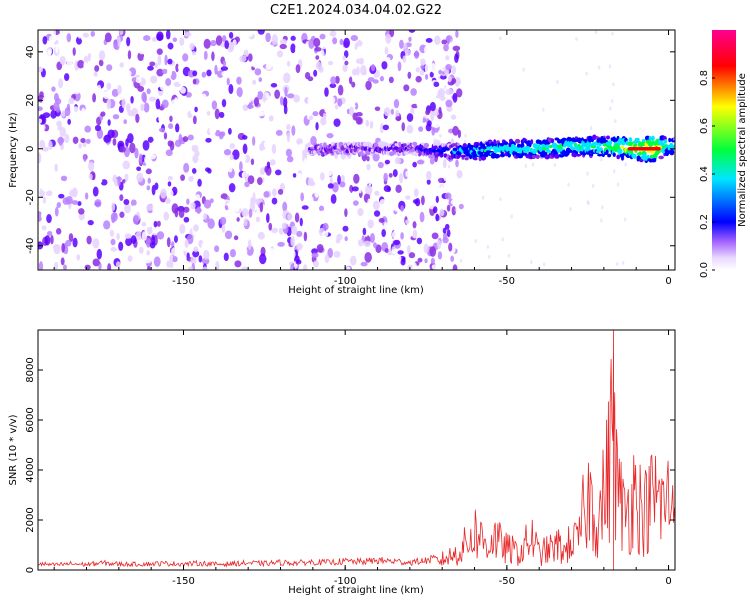 This screenshot has width=750, height=604. What do you see at coordinates (30, 246) in the screenshot?
I see `heatmap-y-tick-label: -40` at bounding box center [30, 246].